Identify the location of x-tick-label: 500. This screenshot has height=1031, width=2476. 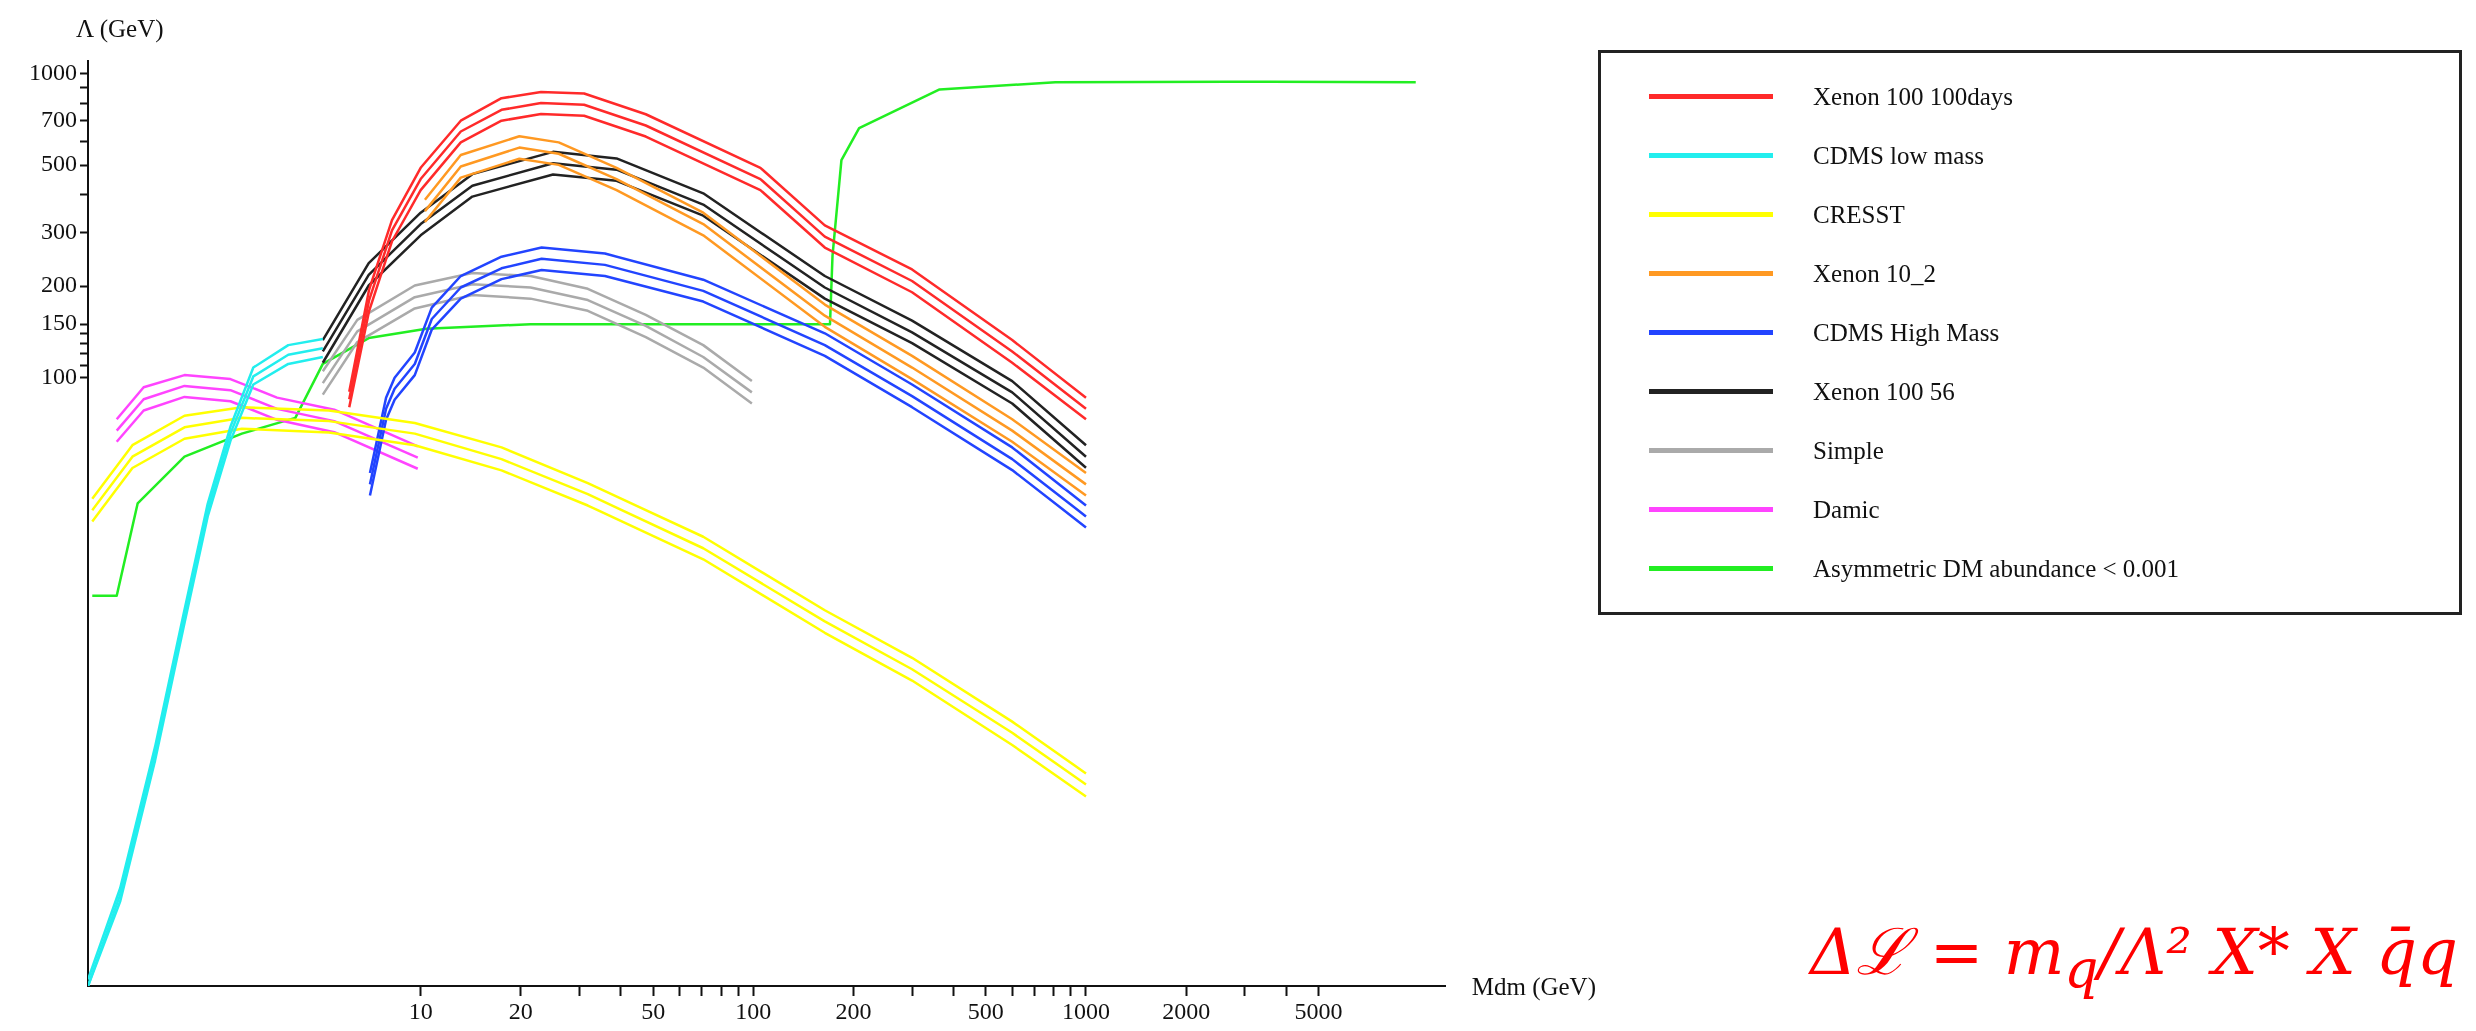
(985, 1010).